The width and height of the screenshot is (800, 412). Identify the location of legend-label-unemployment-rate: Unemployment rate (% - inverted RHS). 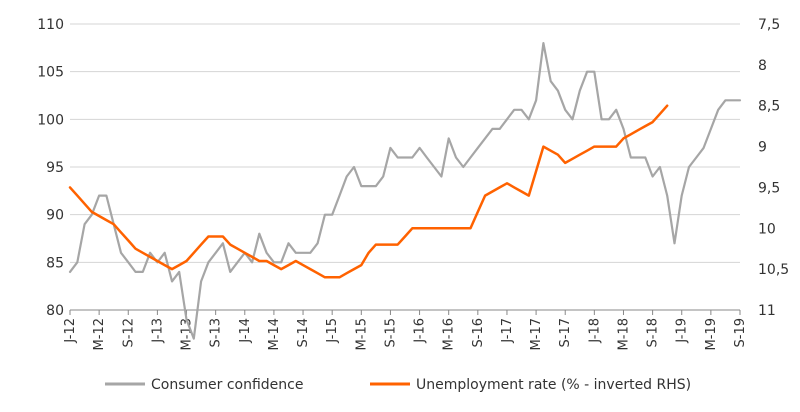
(553, 385).